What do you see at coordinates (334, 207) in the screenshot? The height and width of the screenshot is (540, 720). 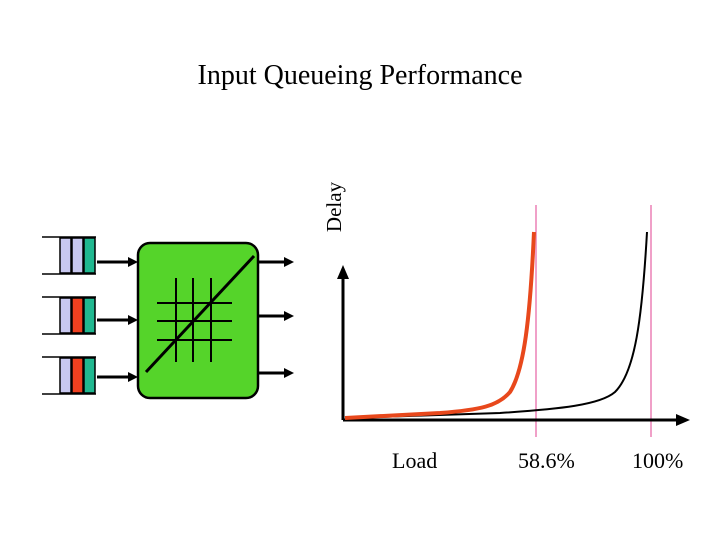 I see `y-axis-label: Delay` at bounding box center [334, 207].